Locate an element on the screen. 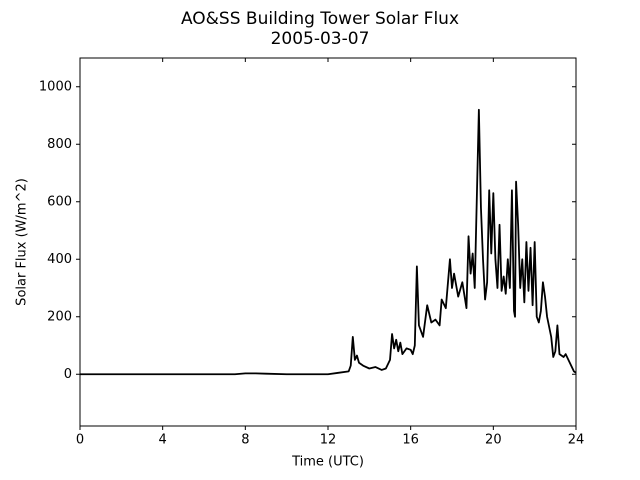 Image resolution: width=640 pixels, height=480 pixels. chart-title: AO&SS Building Tower Solar Flux is located at coordinates (320, 19).